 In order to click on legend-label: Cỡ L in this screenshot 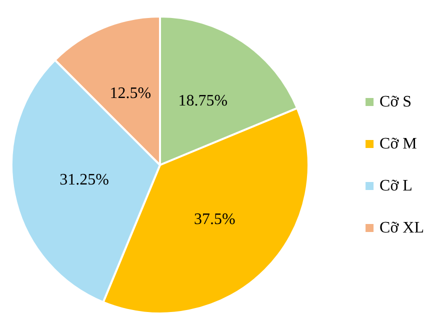, I will do `click(396, 186)`.